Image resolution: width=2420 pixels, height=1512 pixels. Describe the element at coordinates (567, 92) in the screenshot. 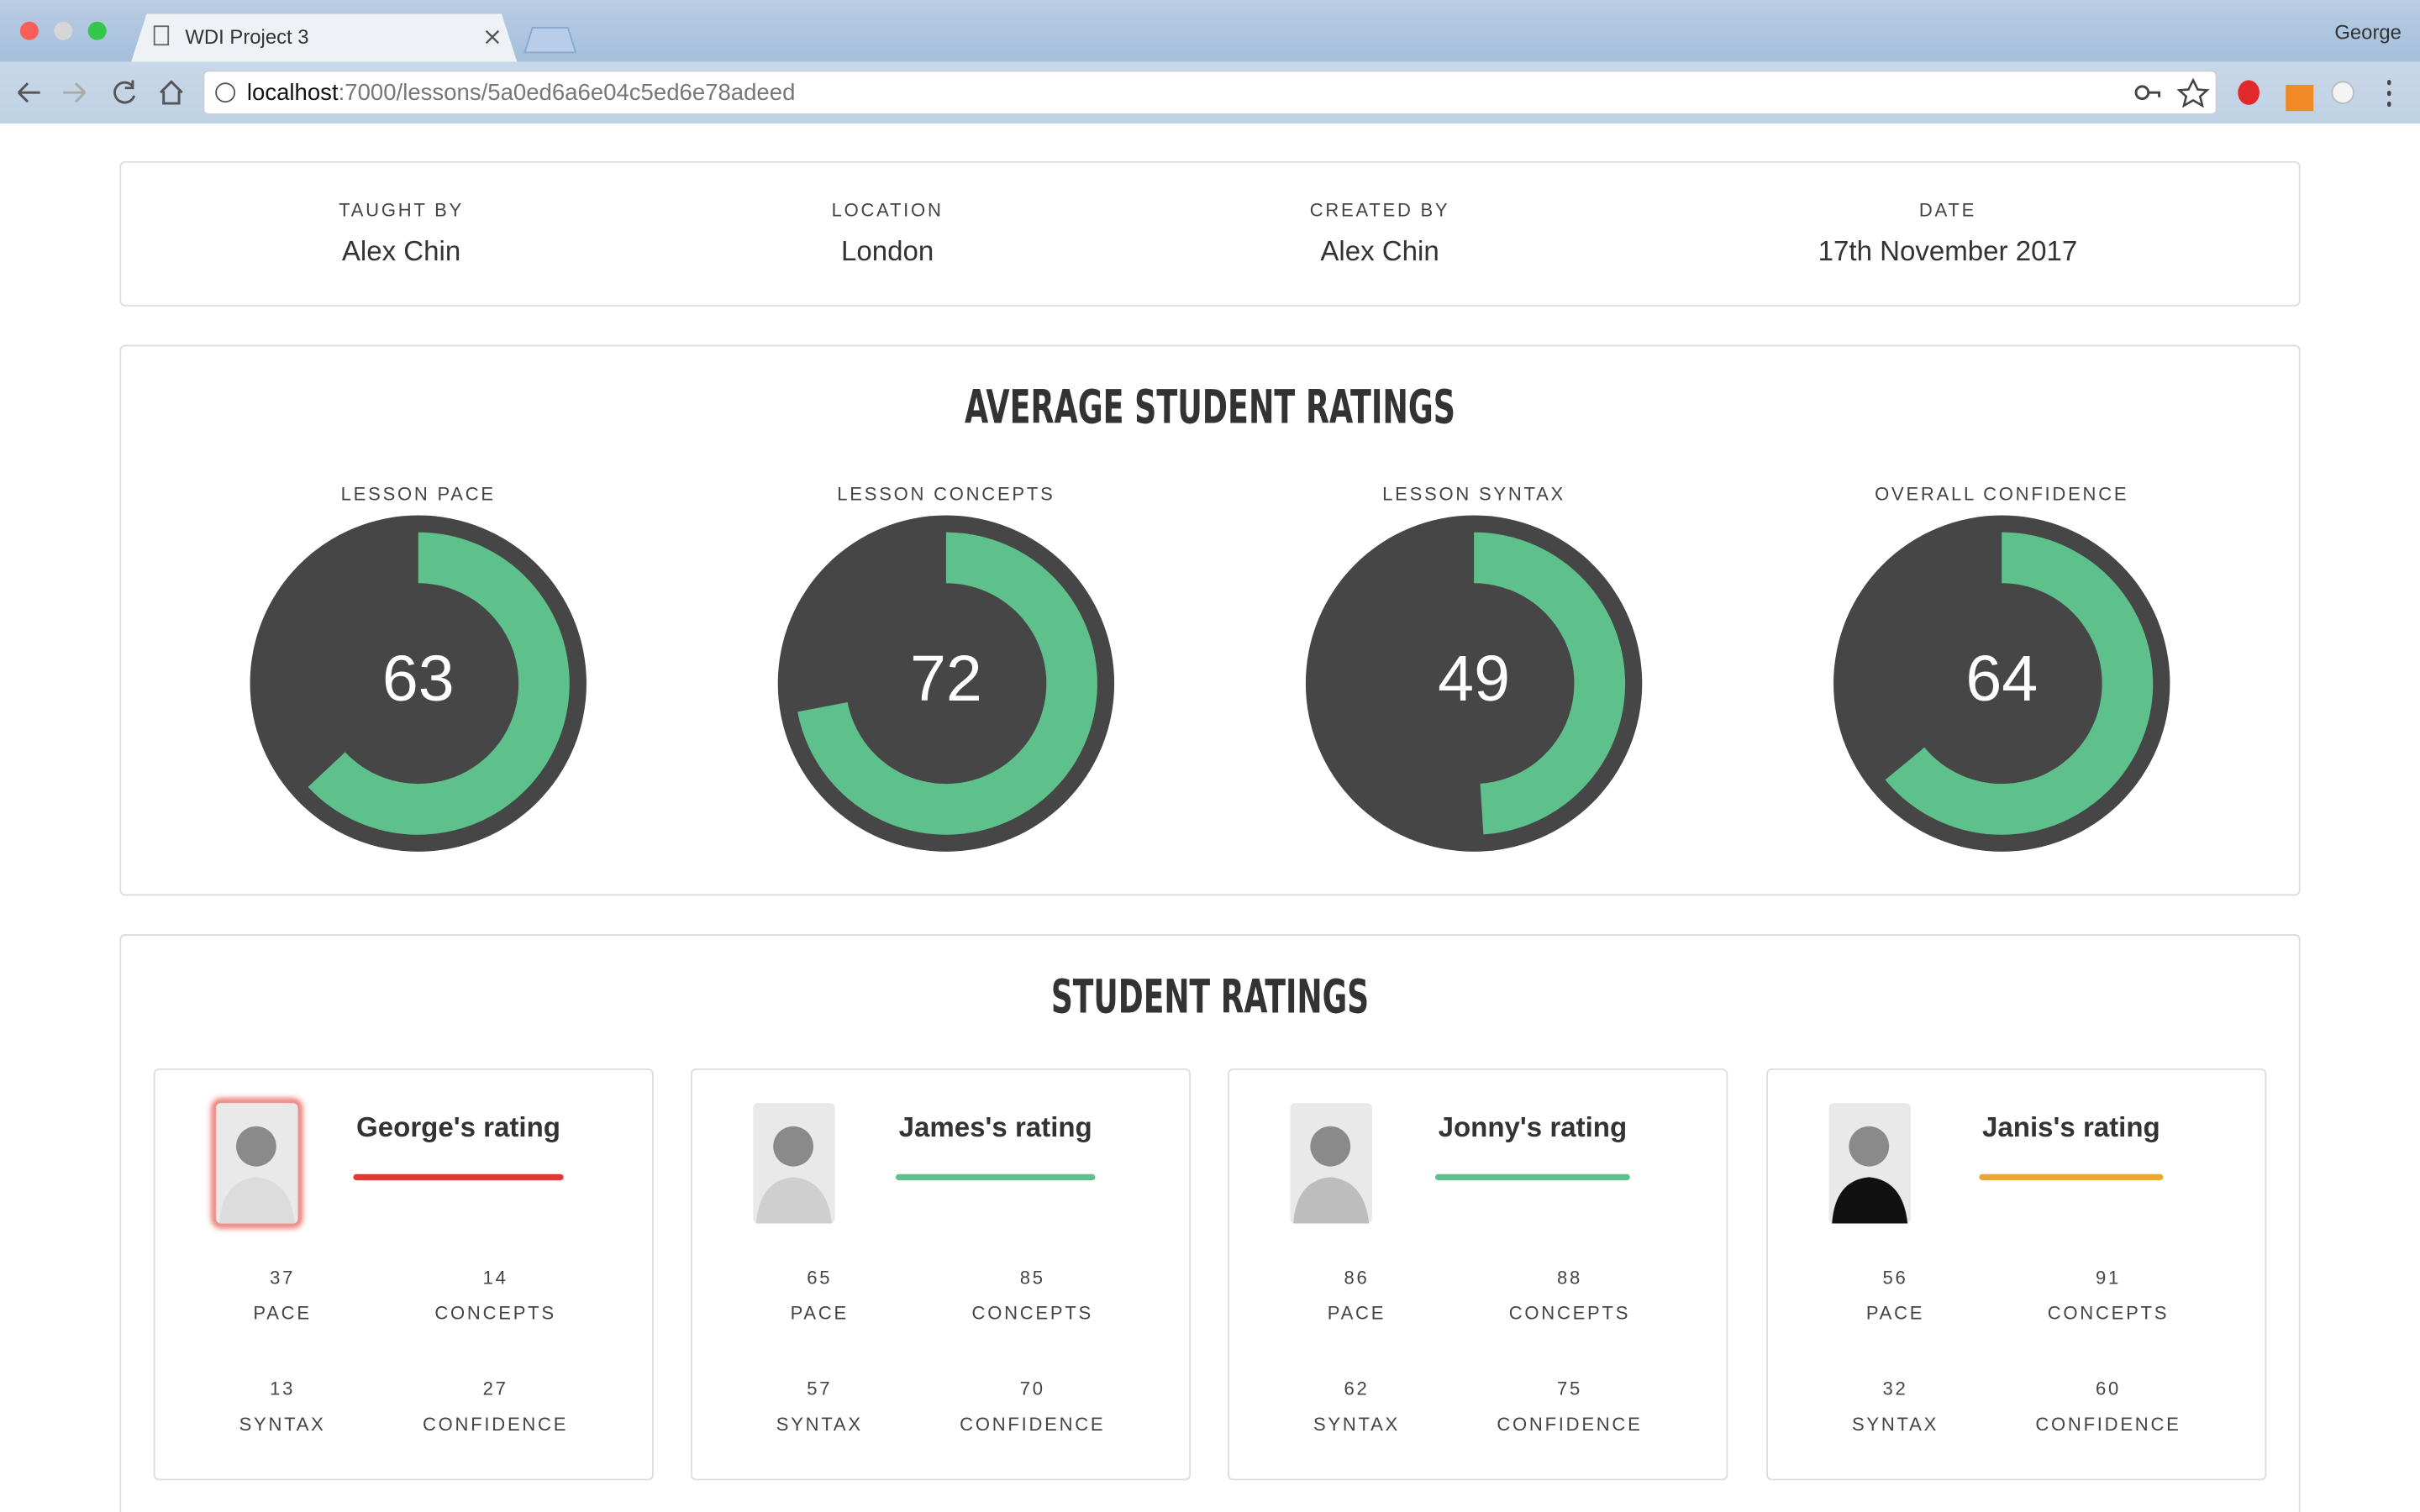

I see `url-path: :7000/lessons/5a0ed6a6e04c5ed6e78adeed` at that location.